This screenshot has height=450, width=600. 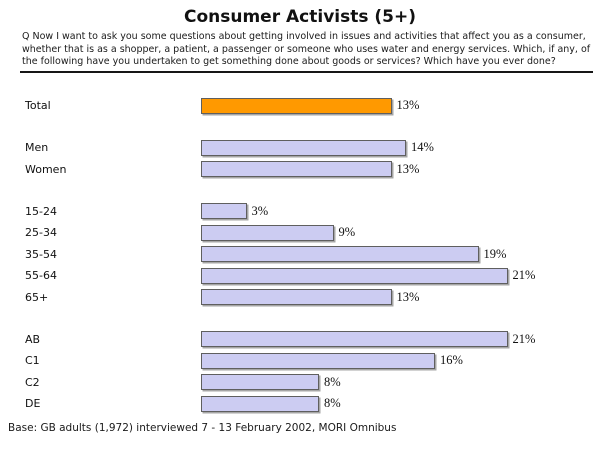 I want to click on category-label: 55-64, so click(x=41, y=276).